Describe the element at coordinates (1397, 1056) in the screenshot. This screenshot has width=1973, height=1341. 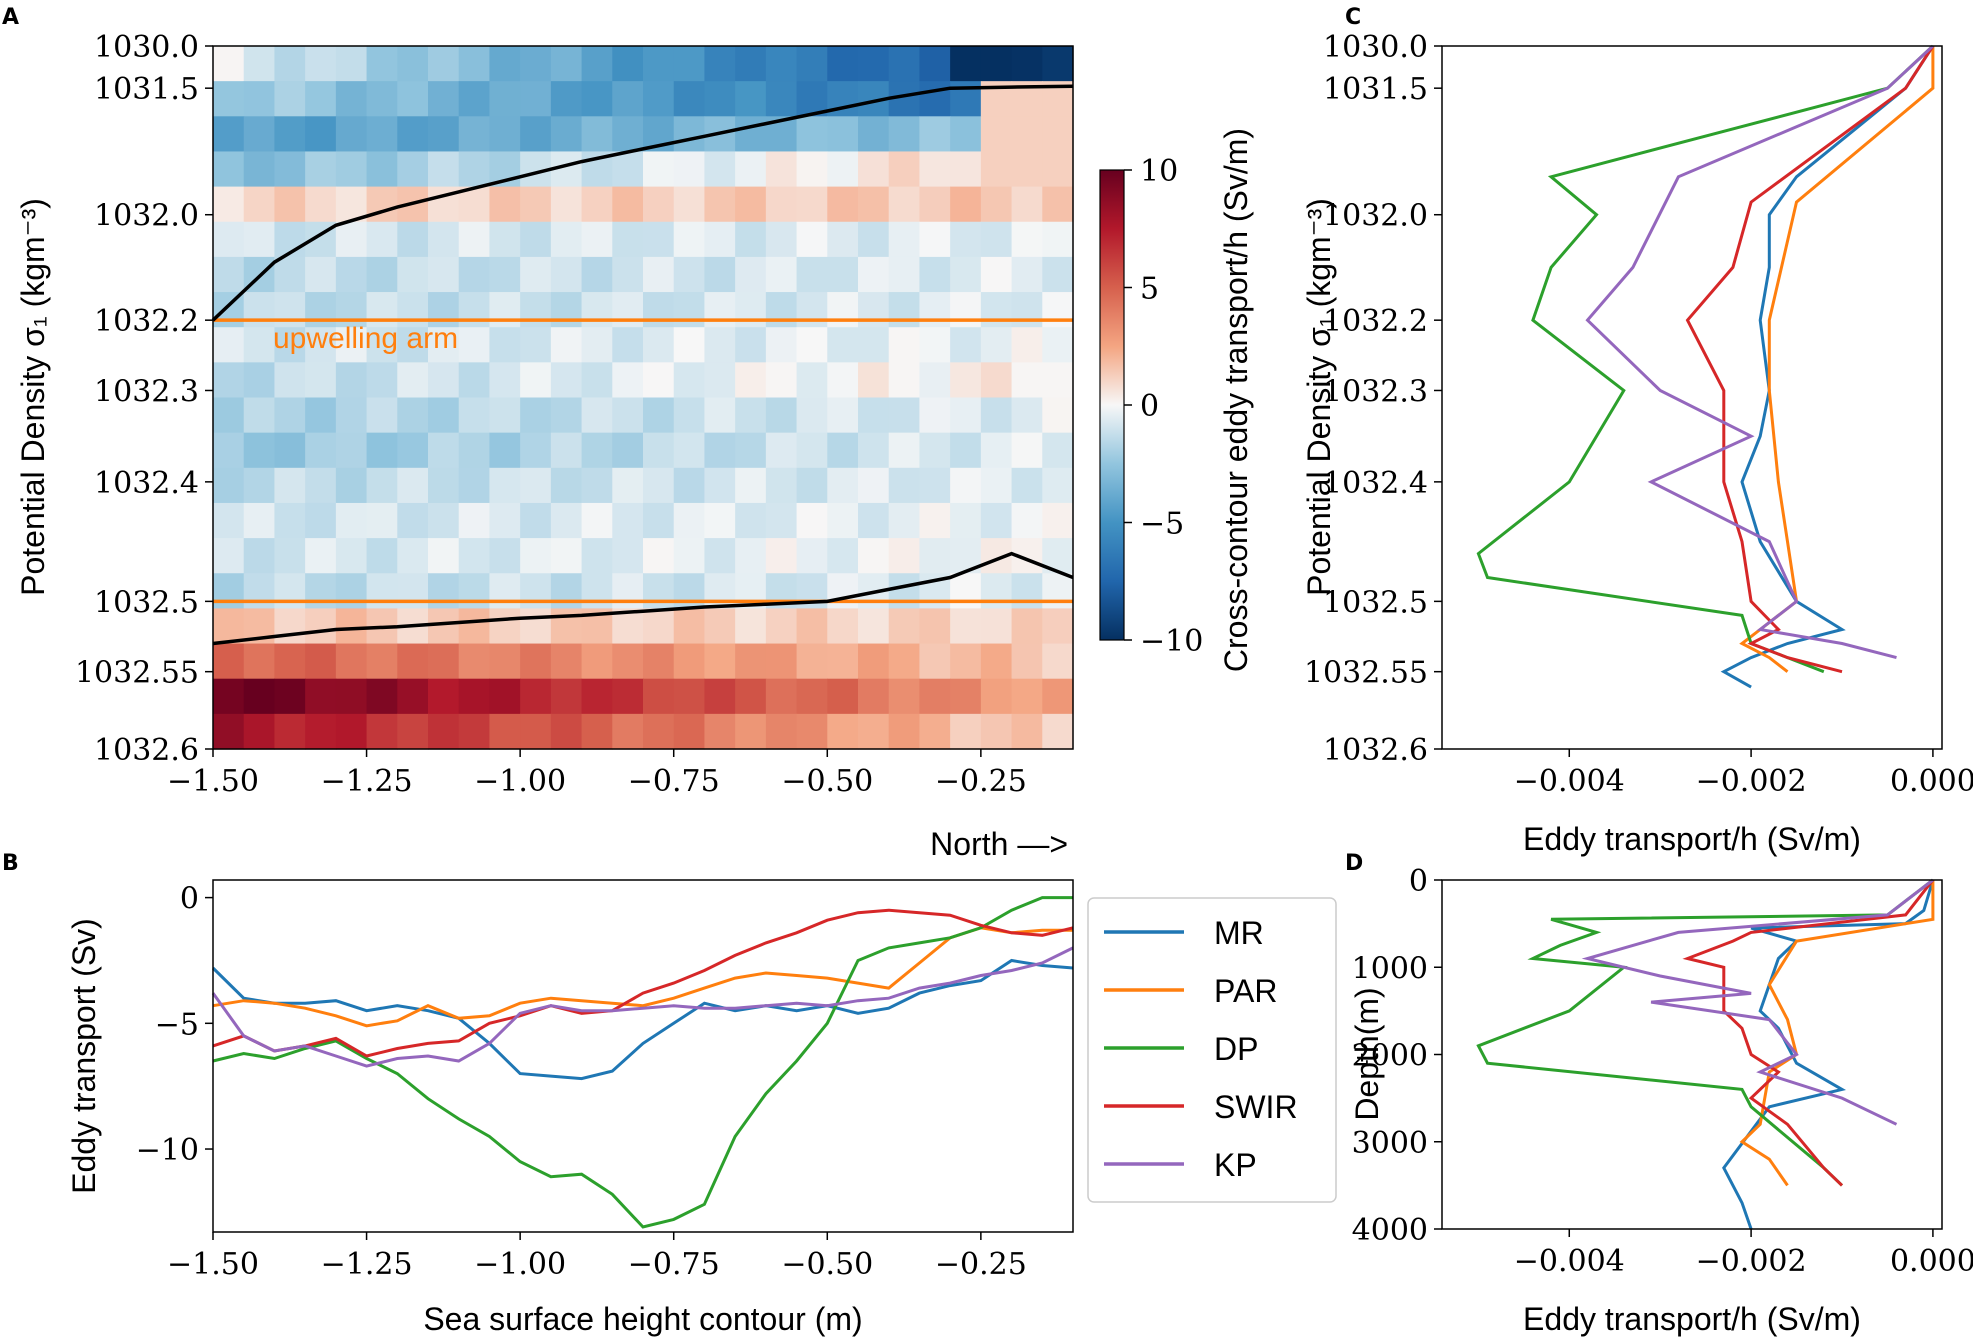
I see `panel-d-yticks: 0 1000 2000 3000 4000` at that location.